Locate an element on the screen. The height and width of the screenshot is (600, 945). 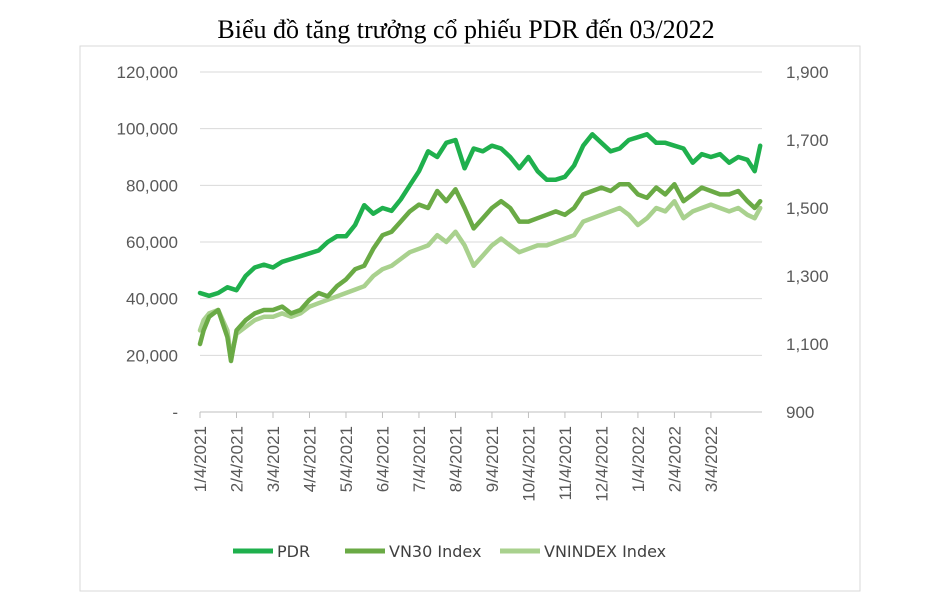
x-tick-label: 3/4/2021 is located at coordinates (273, 459).